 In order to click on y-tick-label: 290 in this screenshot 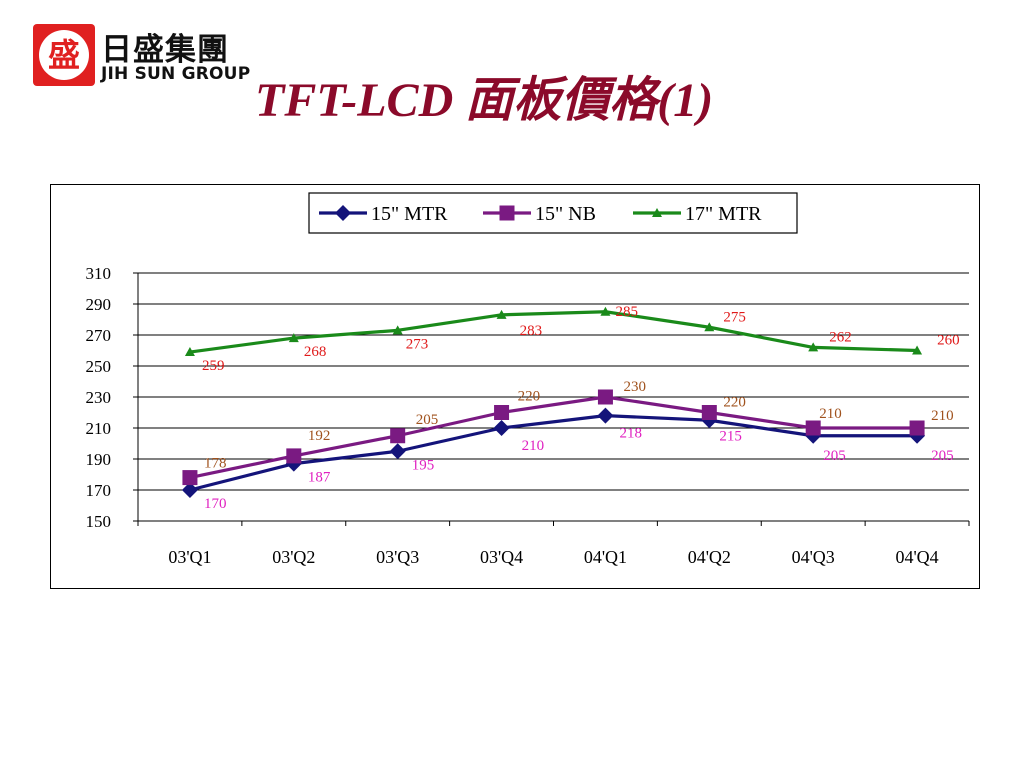, I will do `click(99, 304)`.